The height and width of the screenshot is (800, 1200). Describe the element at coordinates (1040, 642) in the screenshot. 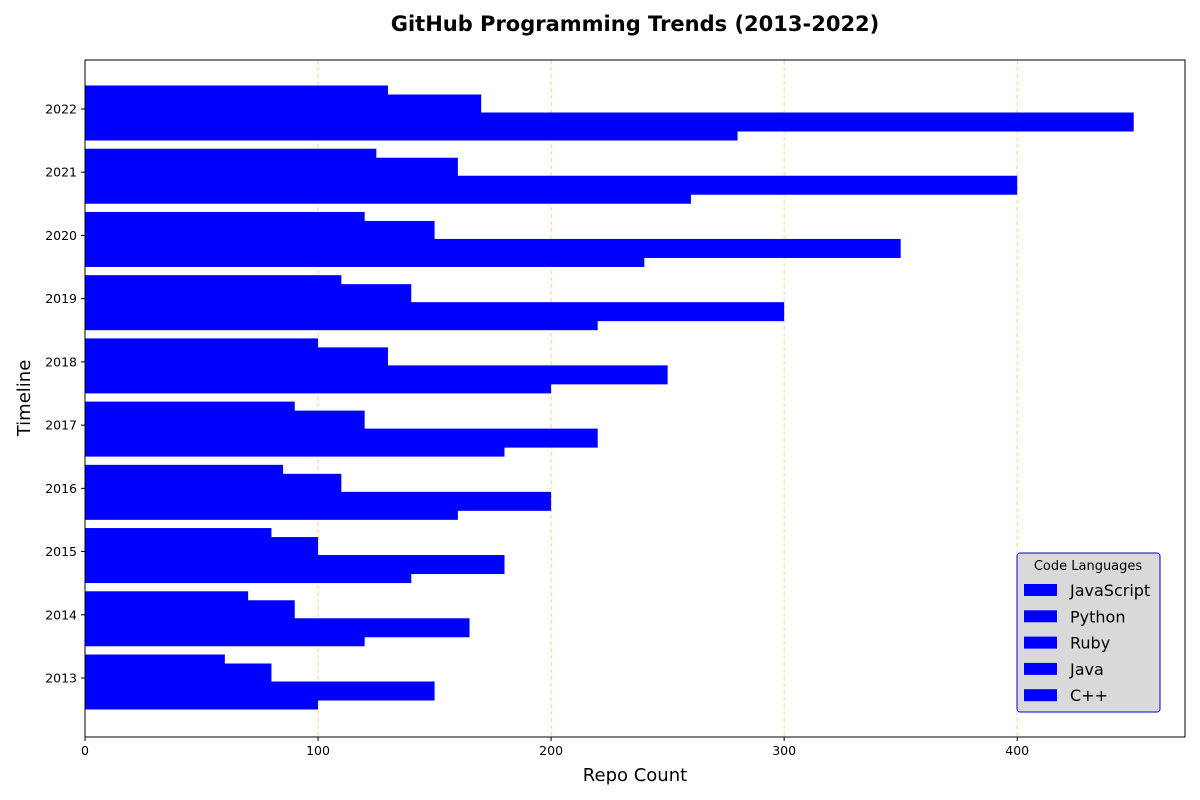

I see `legend-swatch-ruby` at that location.